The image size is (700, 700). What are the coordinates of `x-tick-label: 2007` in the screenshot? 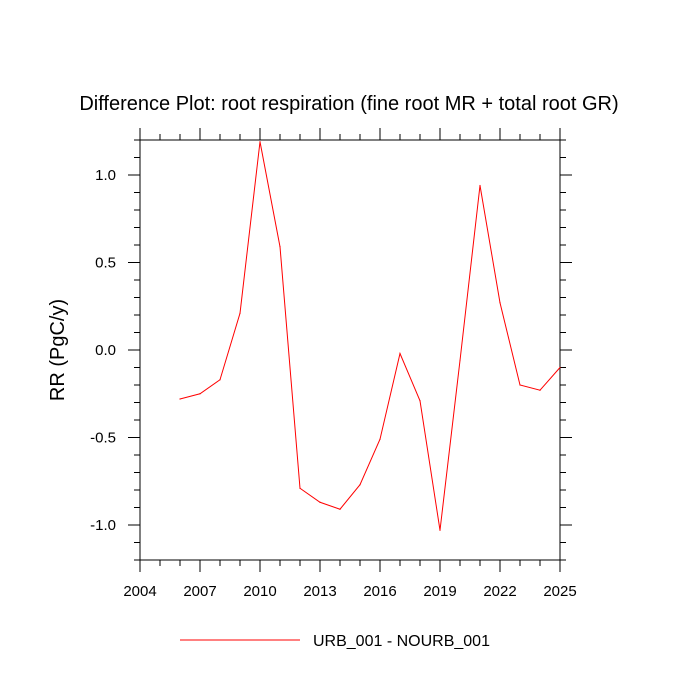 It's located at (199, 591).